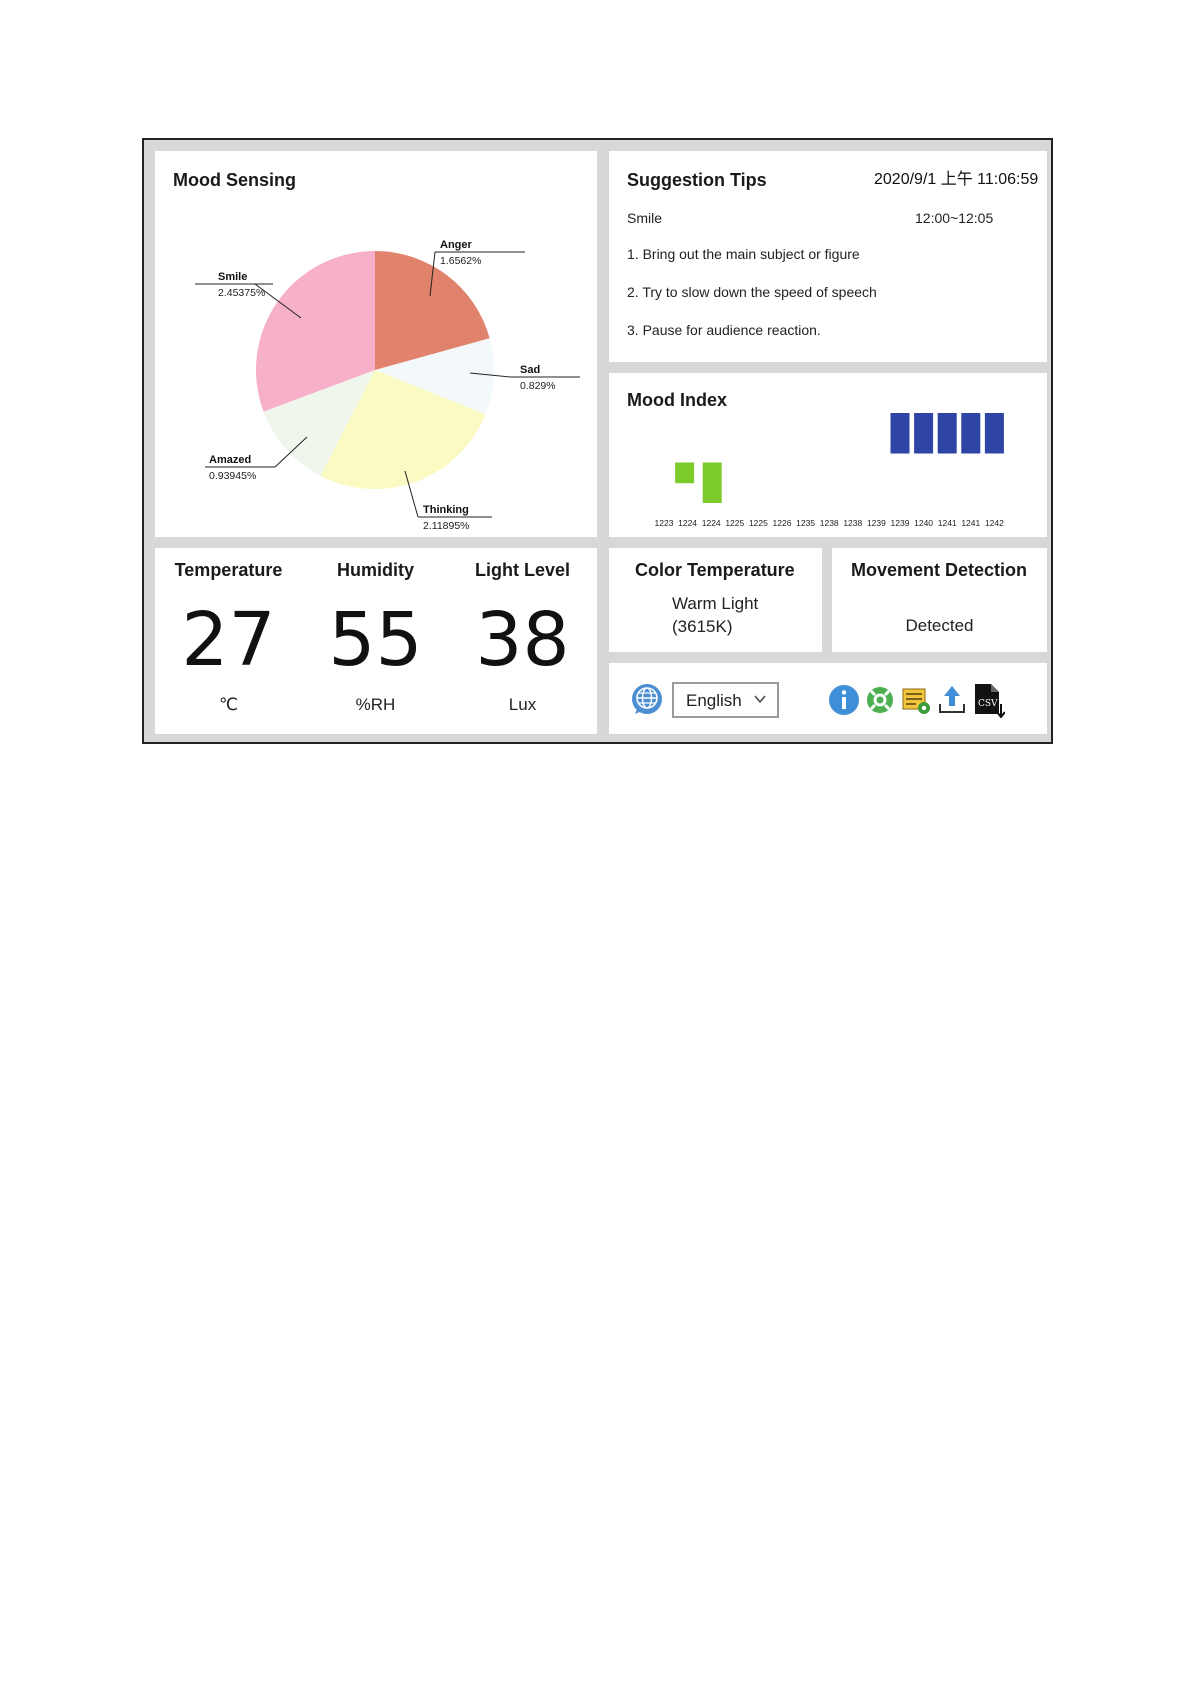  Describe the element at coordinates (456, 245) in the screenshot. I see `pie-label-name: Anger` at that location.